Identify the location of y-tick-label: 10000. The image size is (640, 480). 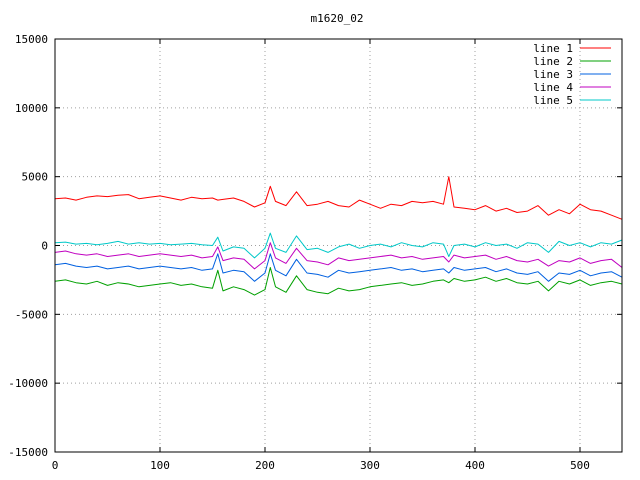
(31, 108).